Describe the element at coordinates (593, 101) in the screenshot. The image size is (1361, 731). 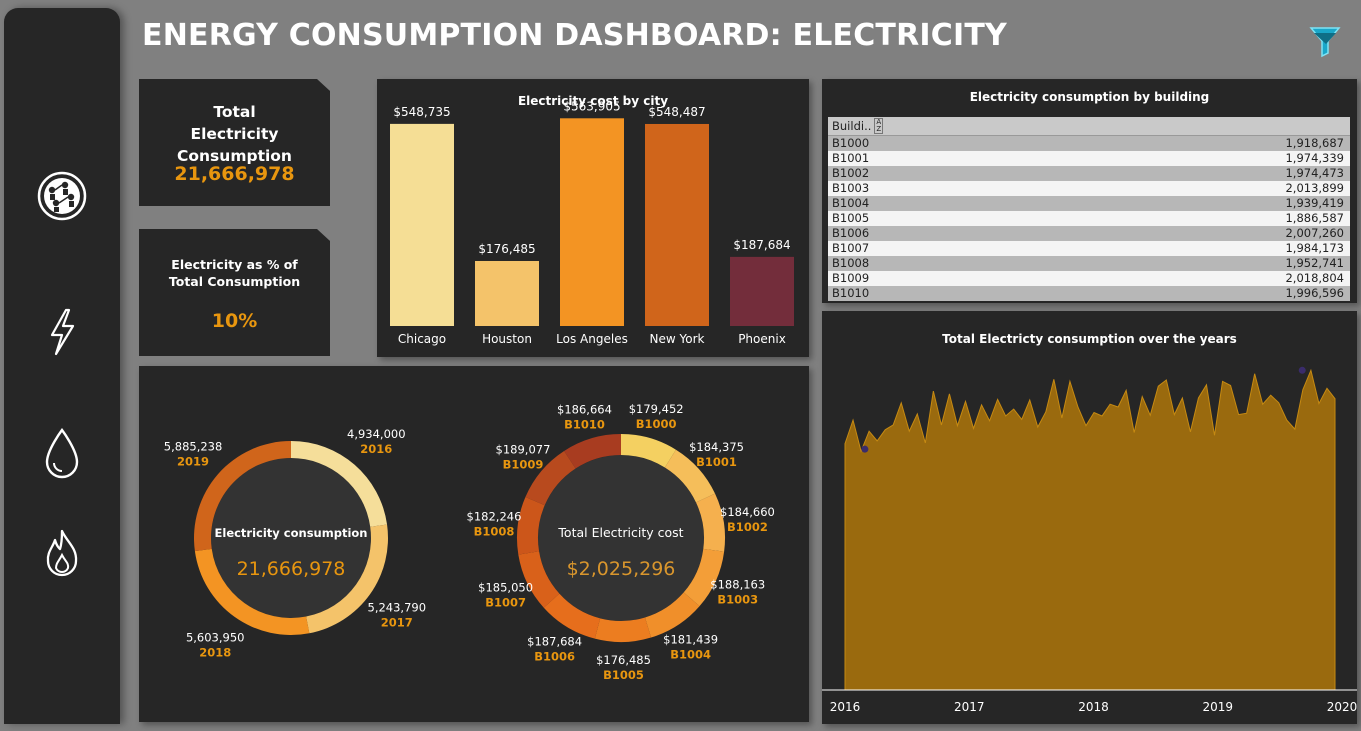
I see `bar-chart-title: Electricity cost by city` at that location.